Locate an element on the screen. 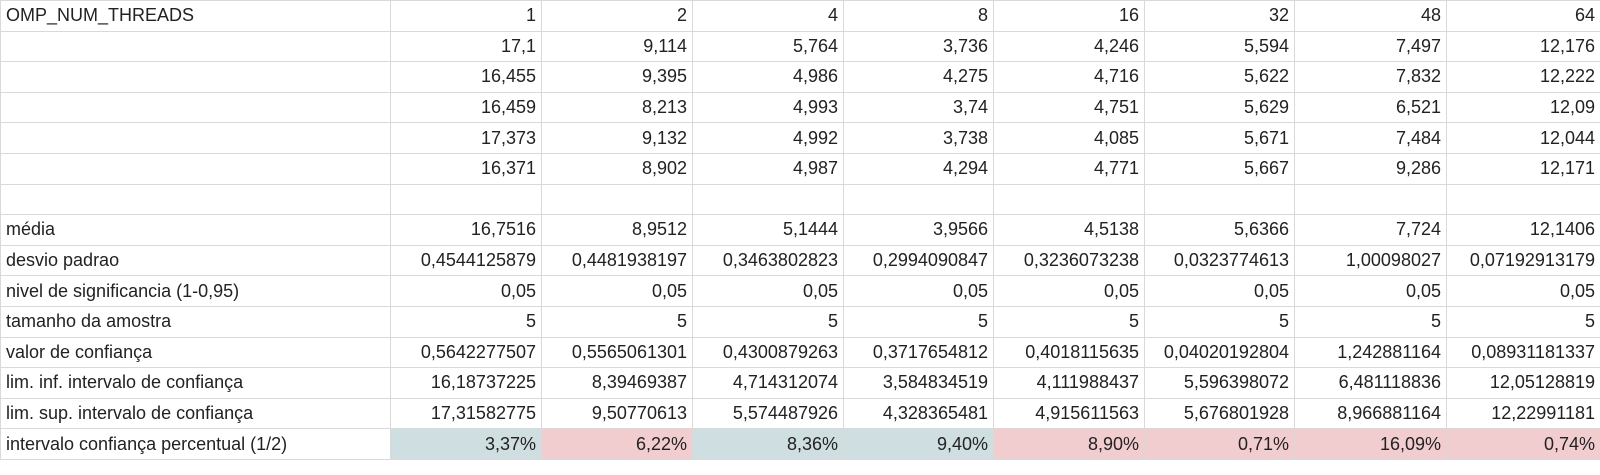 The width and height of the screenshot is (1600, 475). value-cell: 5,574487926 is located at coordinates (768, 413).